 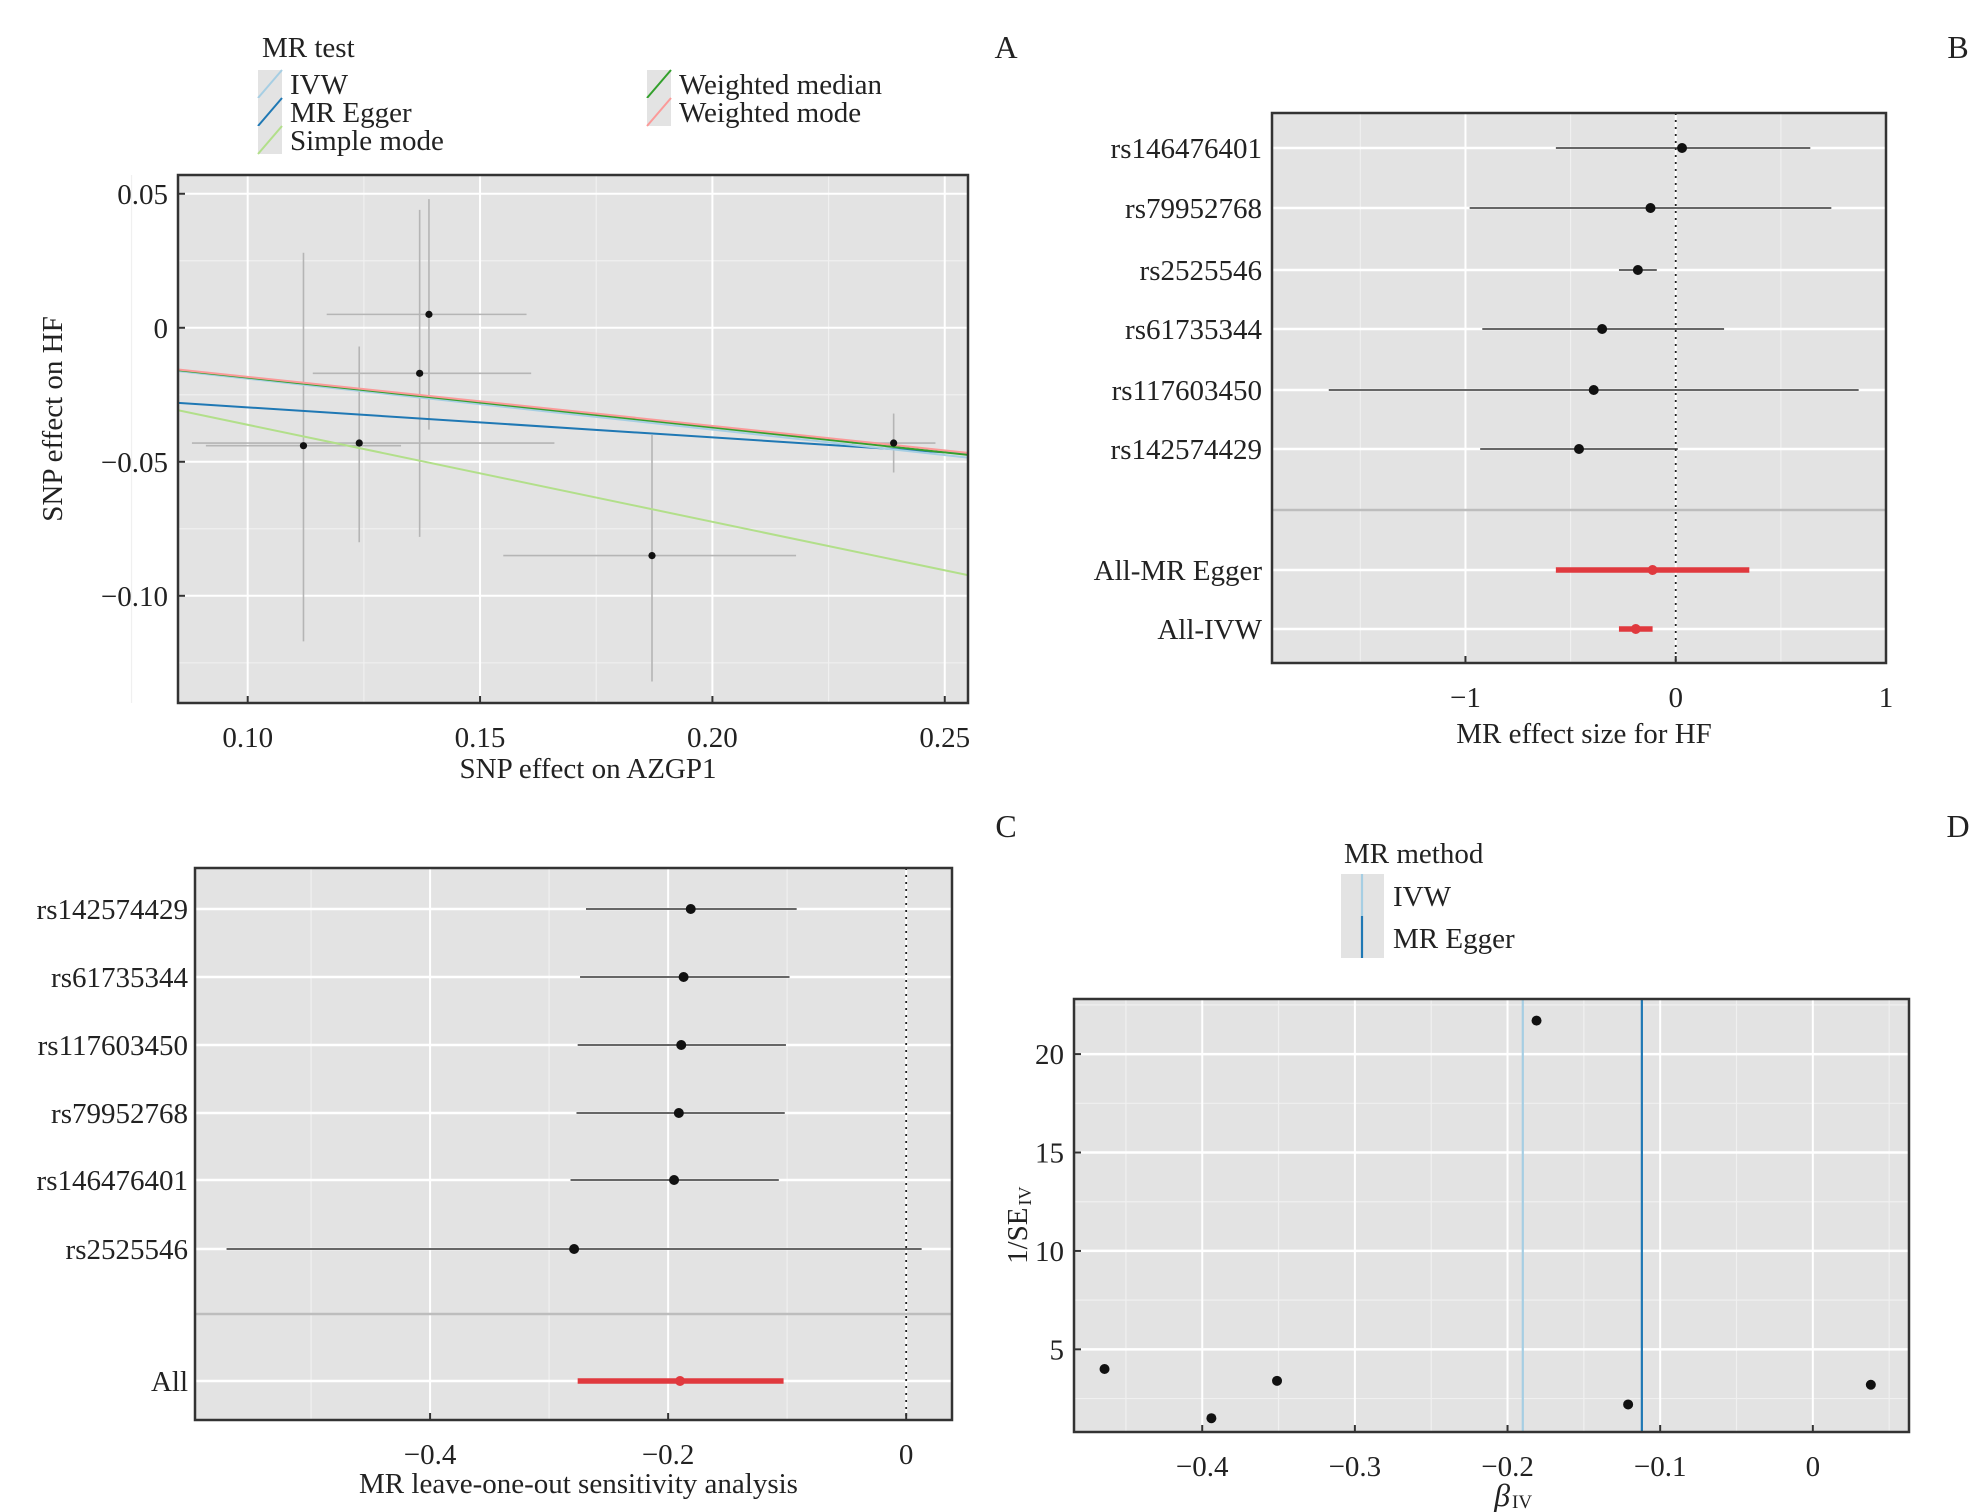 I want to click on panel-label: D, so click(x=1957, y=826).